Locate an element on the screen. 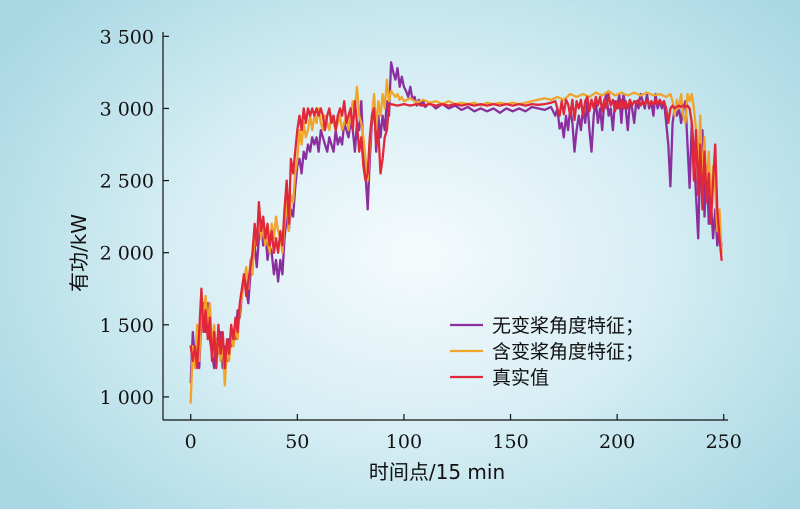  x-axis-title: 时间点/15 min is located at coordinates (437, 472).